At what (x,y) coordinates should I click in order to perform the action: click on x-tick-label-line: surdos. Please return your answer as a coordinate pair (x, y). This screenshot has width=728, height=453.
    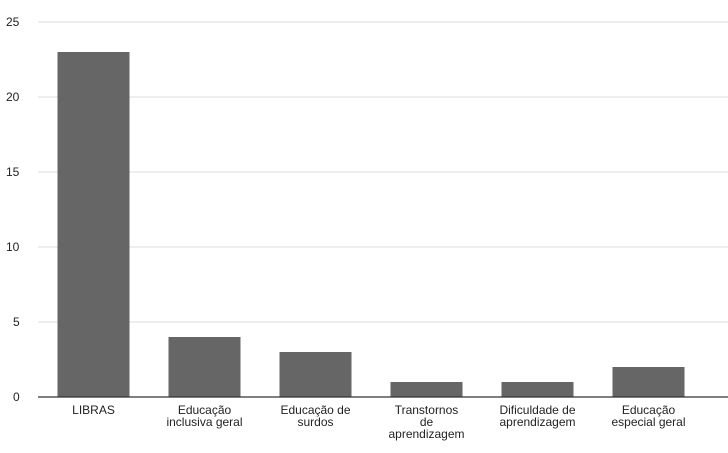
    Looking at the image, I should click on (315, 422).